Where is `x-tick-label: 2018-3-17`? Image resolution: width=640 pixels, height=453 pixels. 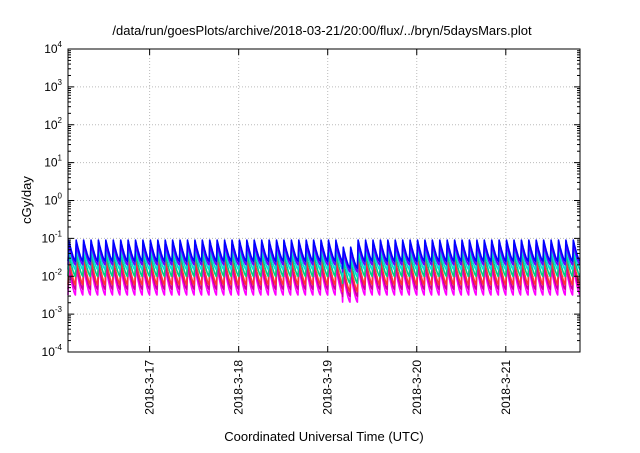 x-tick-label: 2018-3-17 is located at coordinates (150, 387).